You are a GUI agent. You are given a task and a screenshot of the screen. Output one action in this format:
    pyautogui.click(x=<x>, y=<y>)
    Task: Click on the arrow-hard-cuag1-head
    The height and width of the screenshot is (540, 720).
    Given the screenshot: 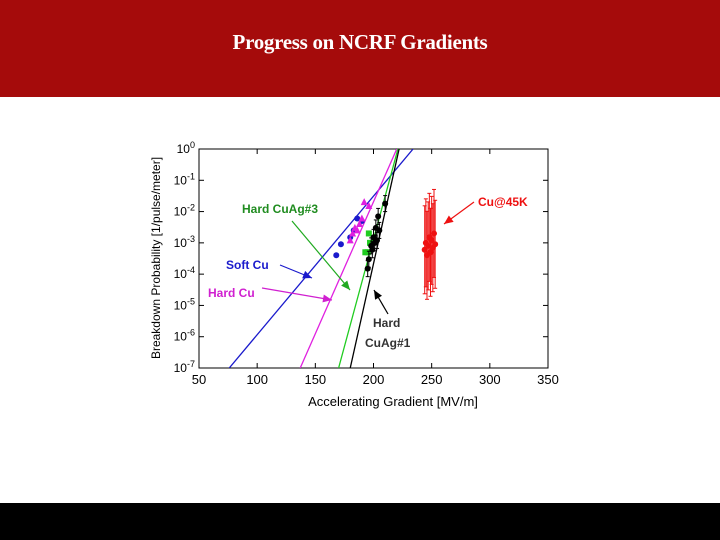 What is the action you would take?
    pyautogui.click(x=378, y=295)
    